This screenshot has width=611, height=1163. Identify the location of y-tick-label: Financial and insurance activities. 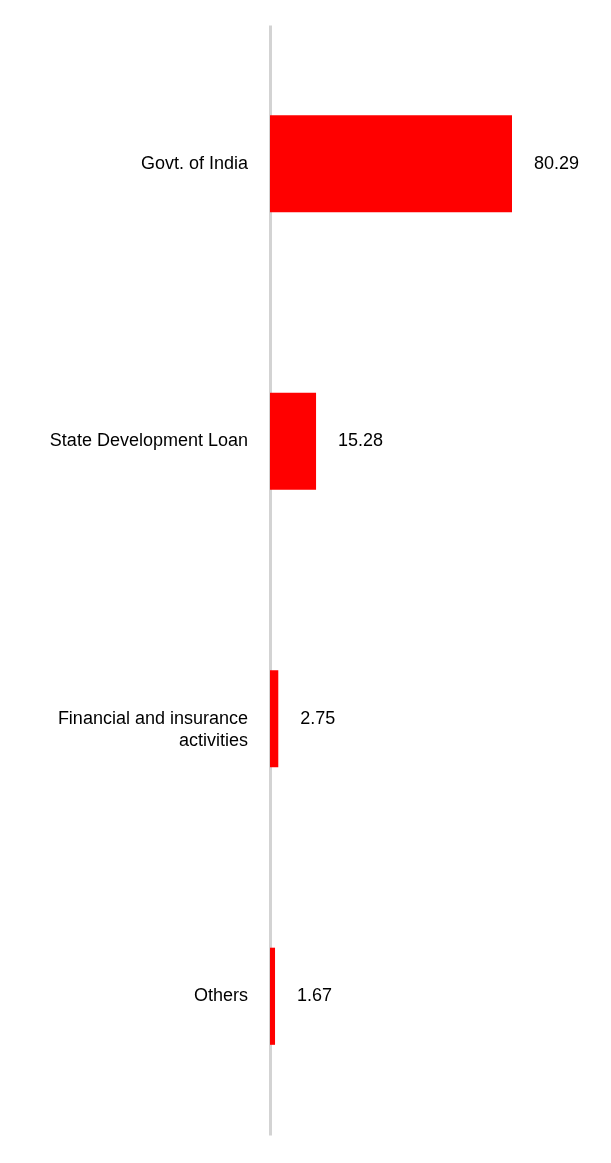
(152, 728).